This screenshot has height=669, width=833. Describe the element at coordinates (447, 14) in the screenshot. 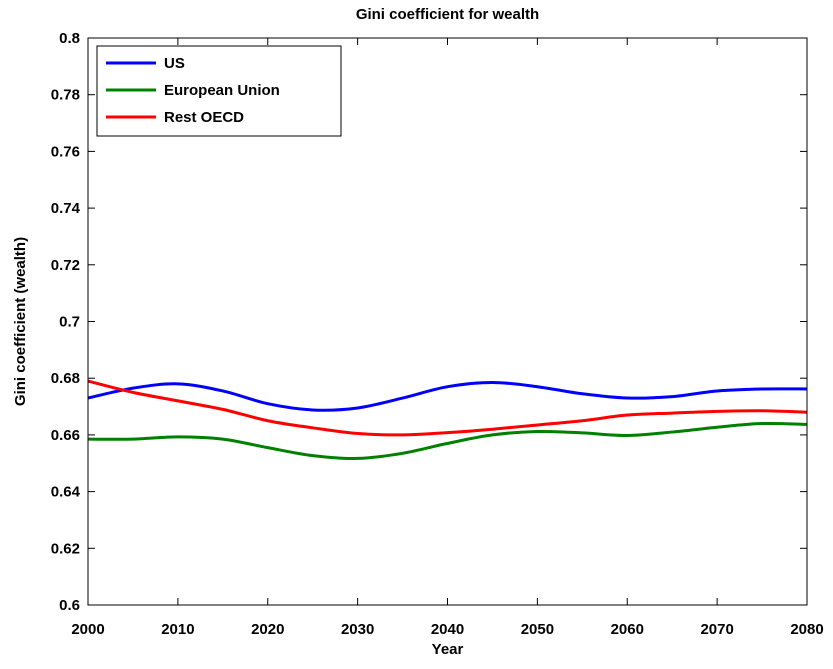

I see `chart-title: Gini coefficient for wealth` at that location.